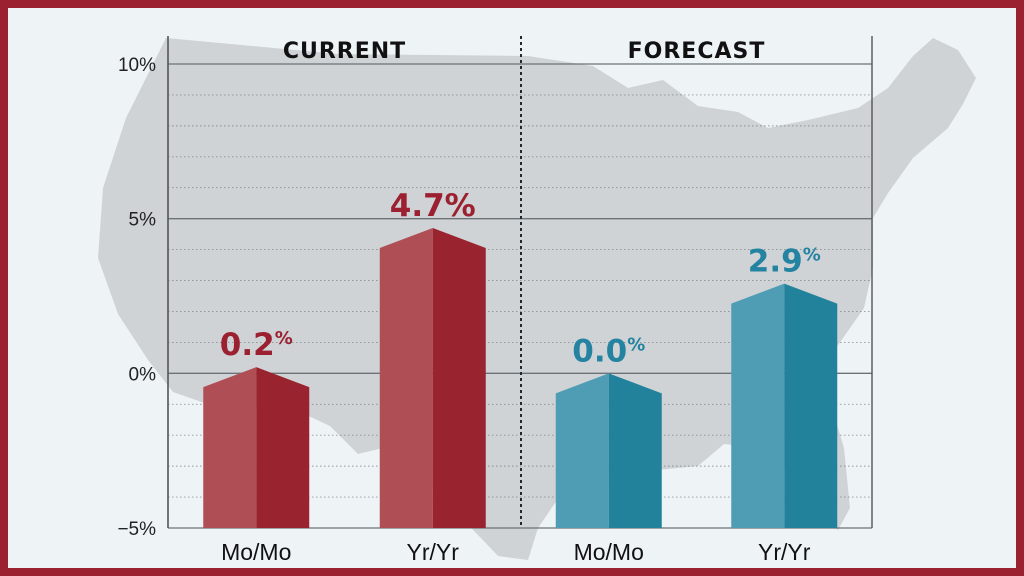 The image size is (1024, 576). I want to click on data-label: 0.0%, so click(608, 351).